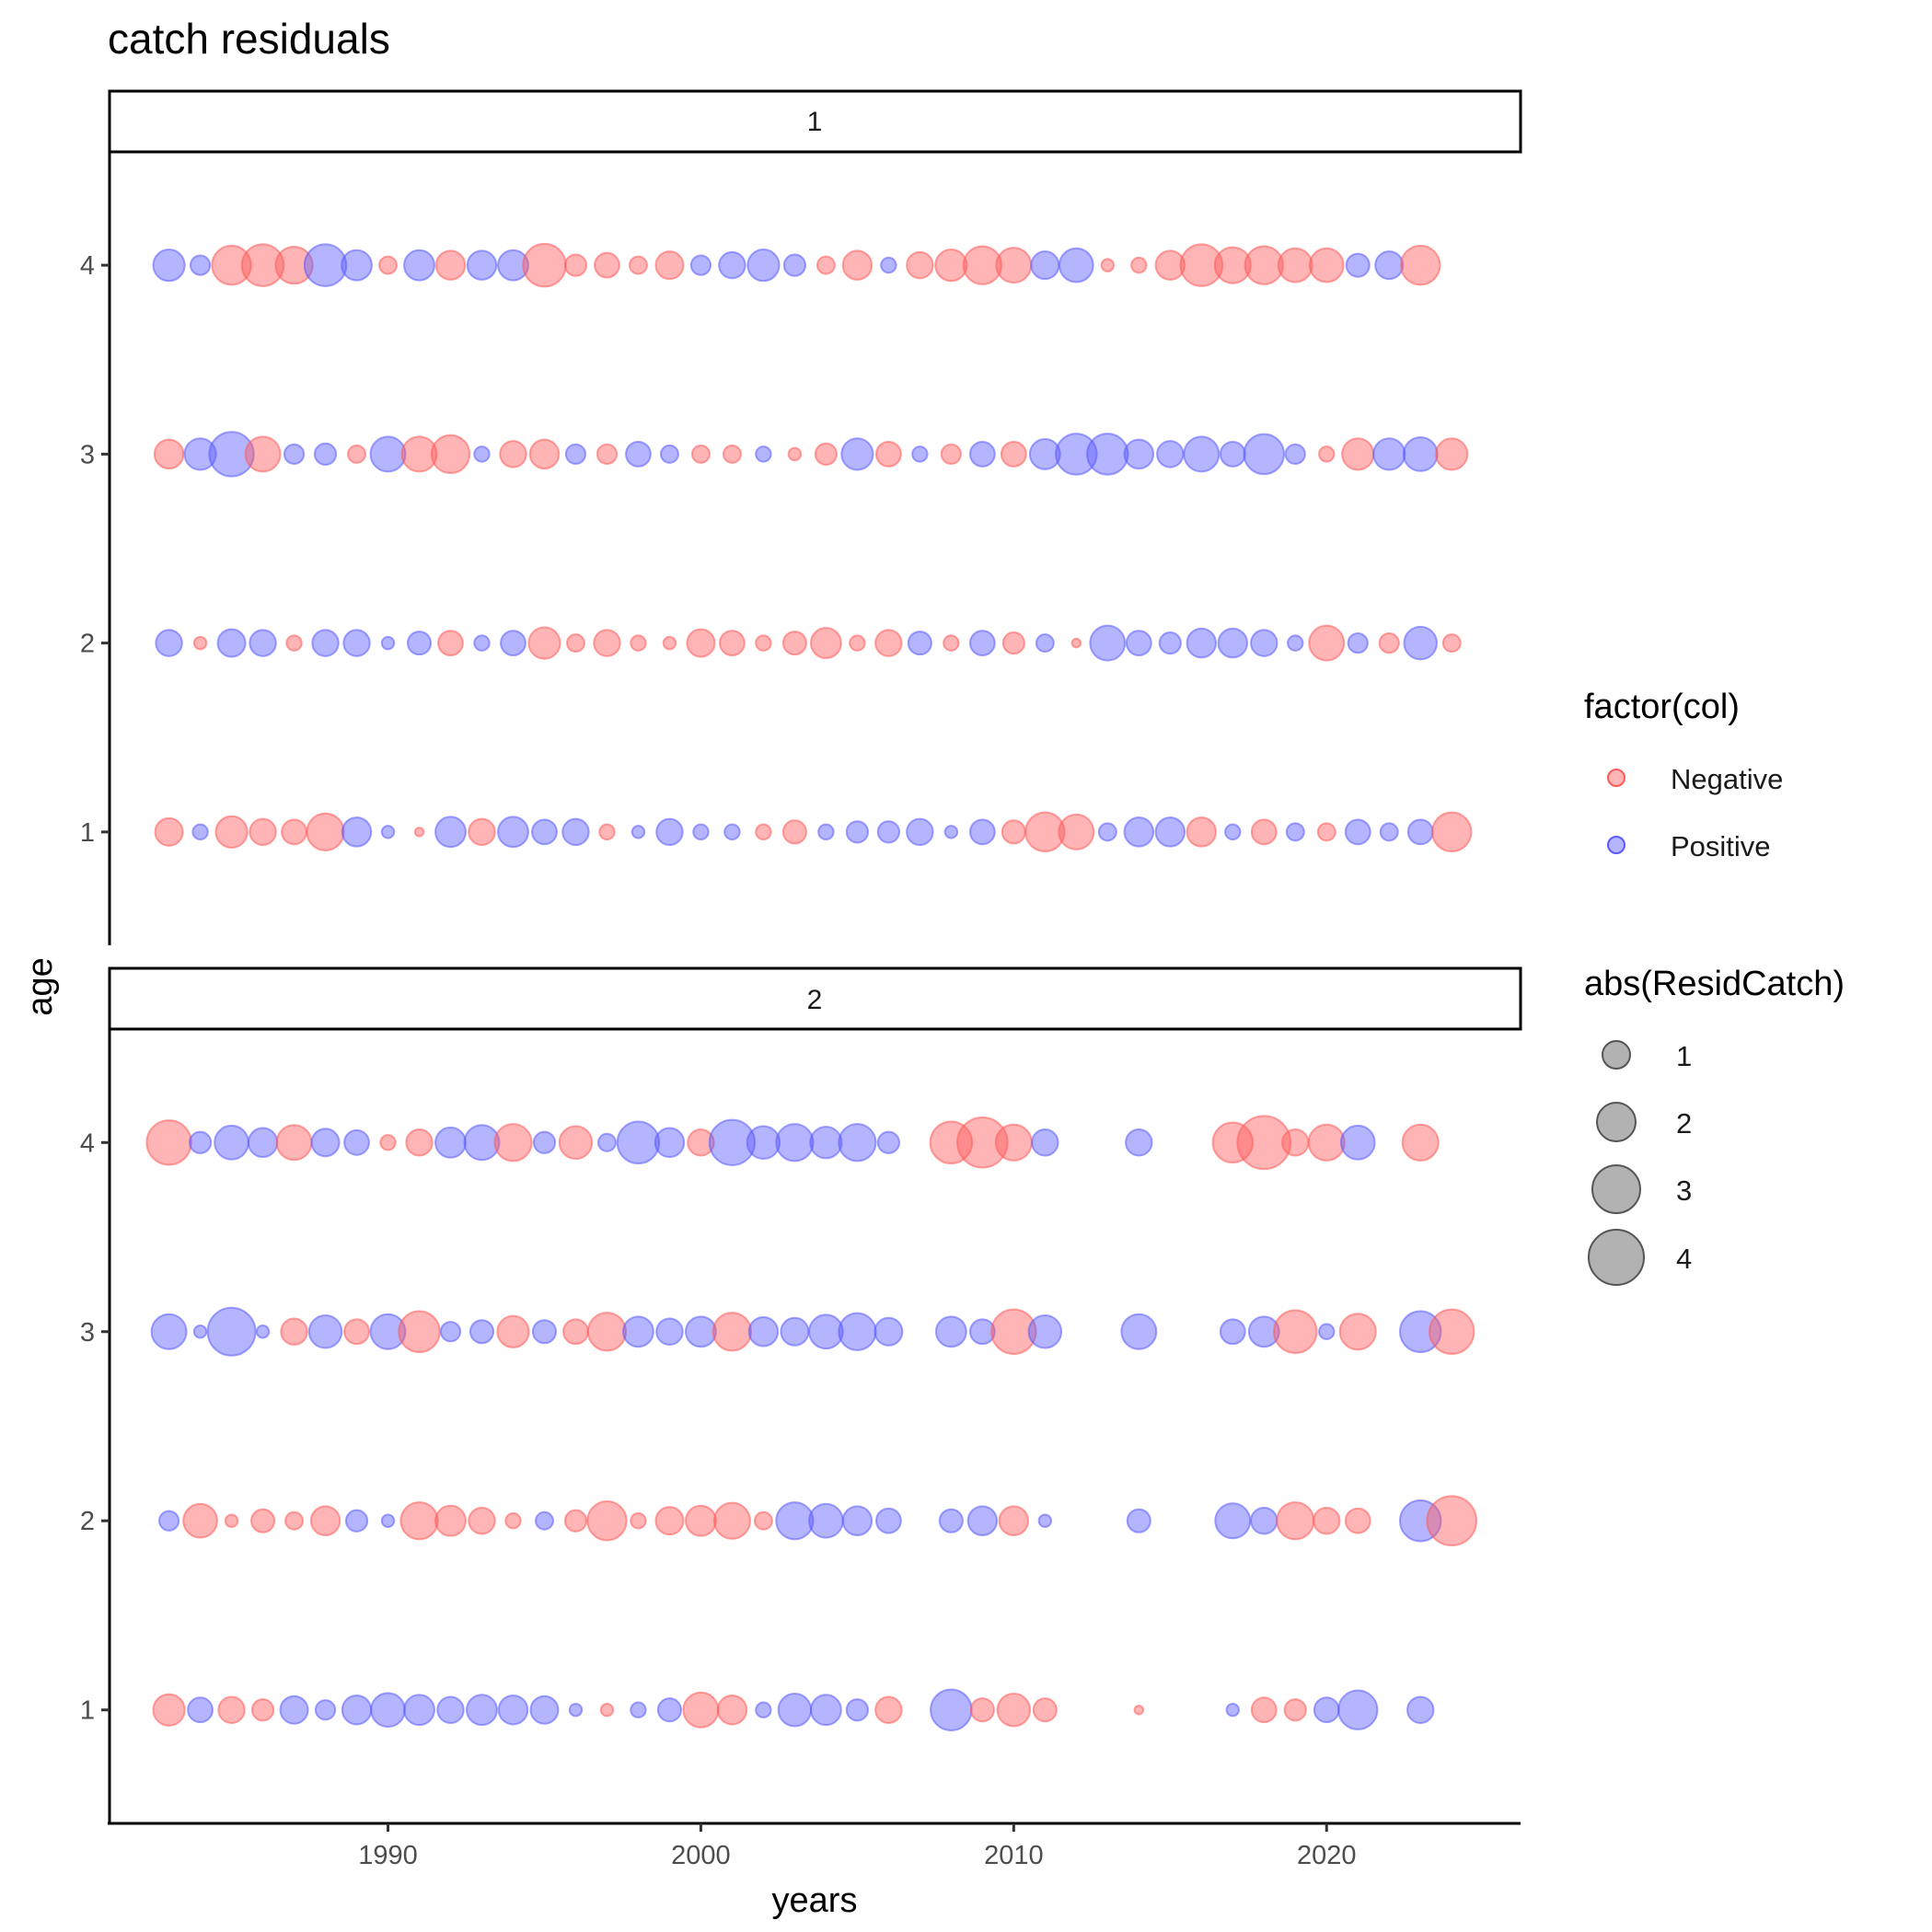  What do you see at coordinates (858, 1847) in the screenshot?
I see `x-axis-ticks: 1990 2000 2010 2020` at bounding box center [858, 1847].